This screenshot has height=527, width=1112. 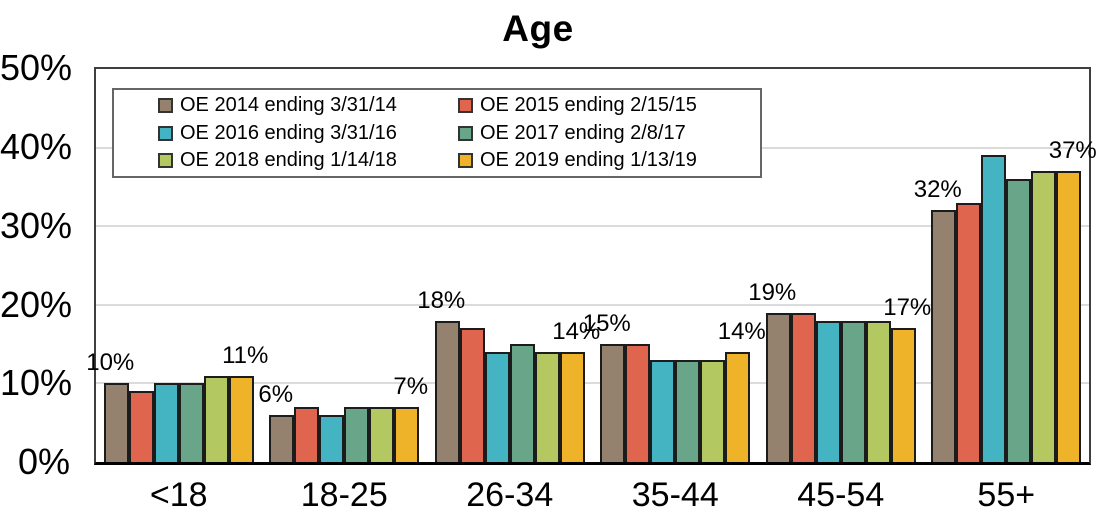 I want to click on bar-series1-55+, so click(x=969, y=332).